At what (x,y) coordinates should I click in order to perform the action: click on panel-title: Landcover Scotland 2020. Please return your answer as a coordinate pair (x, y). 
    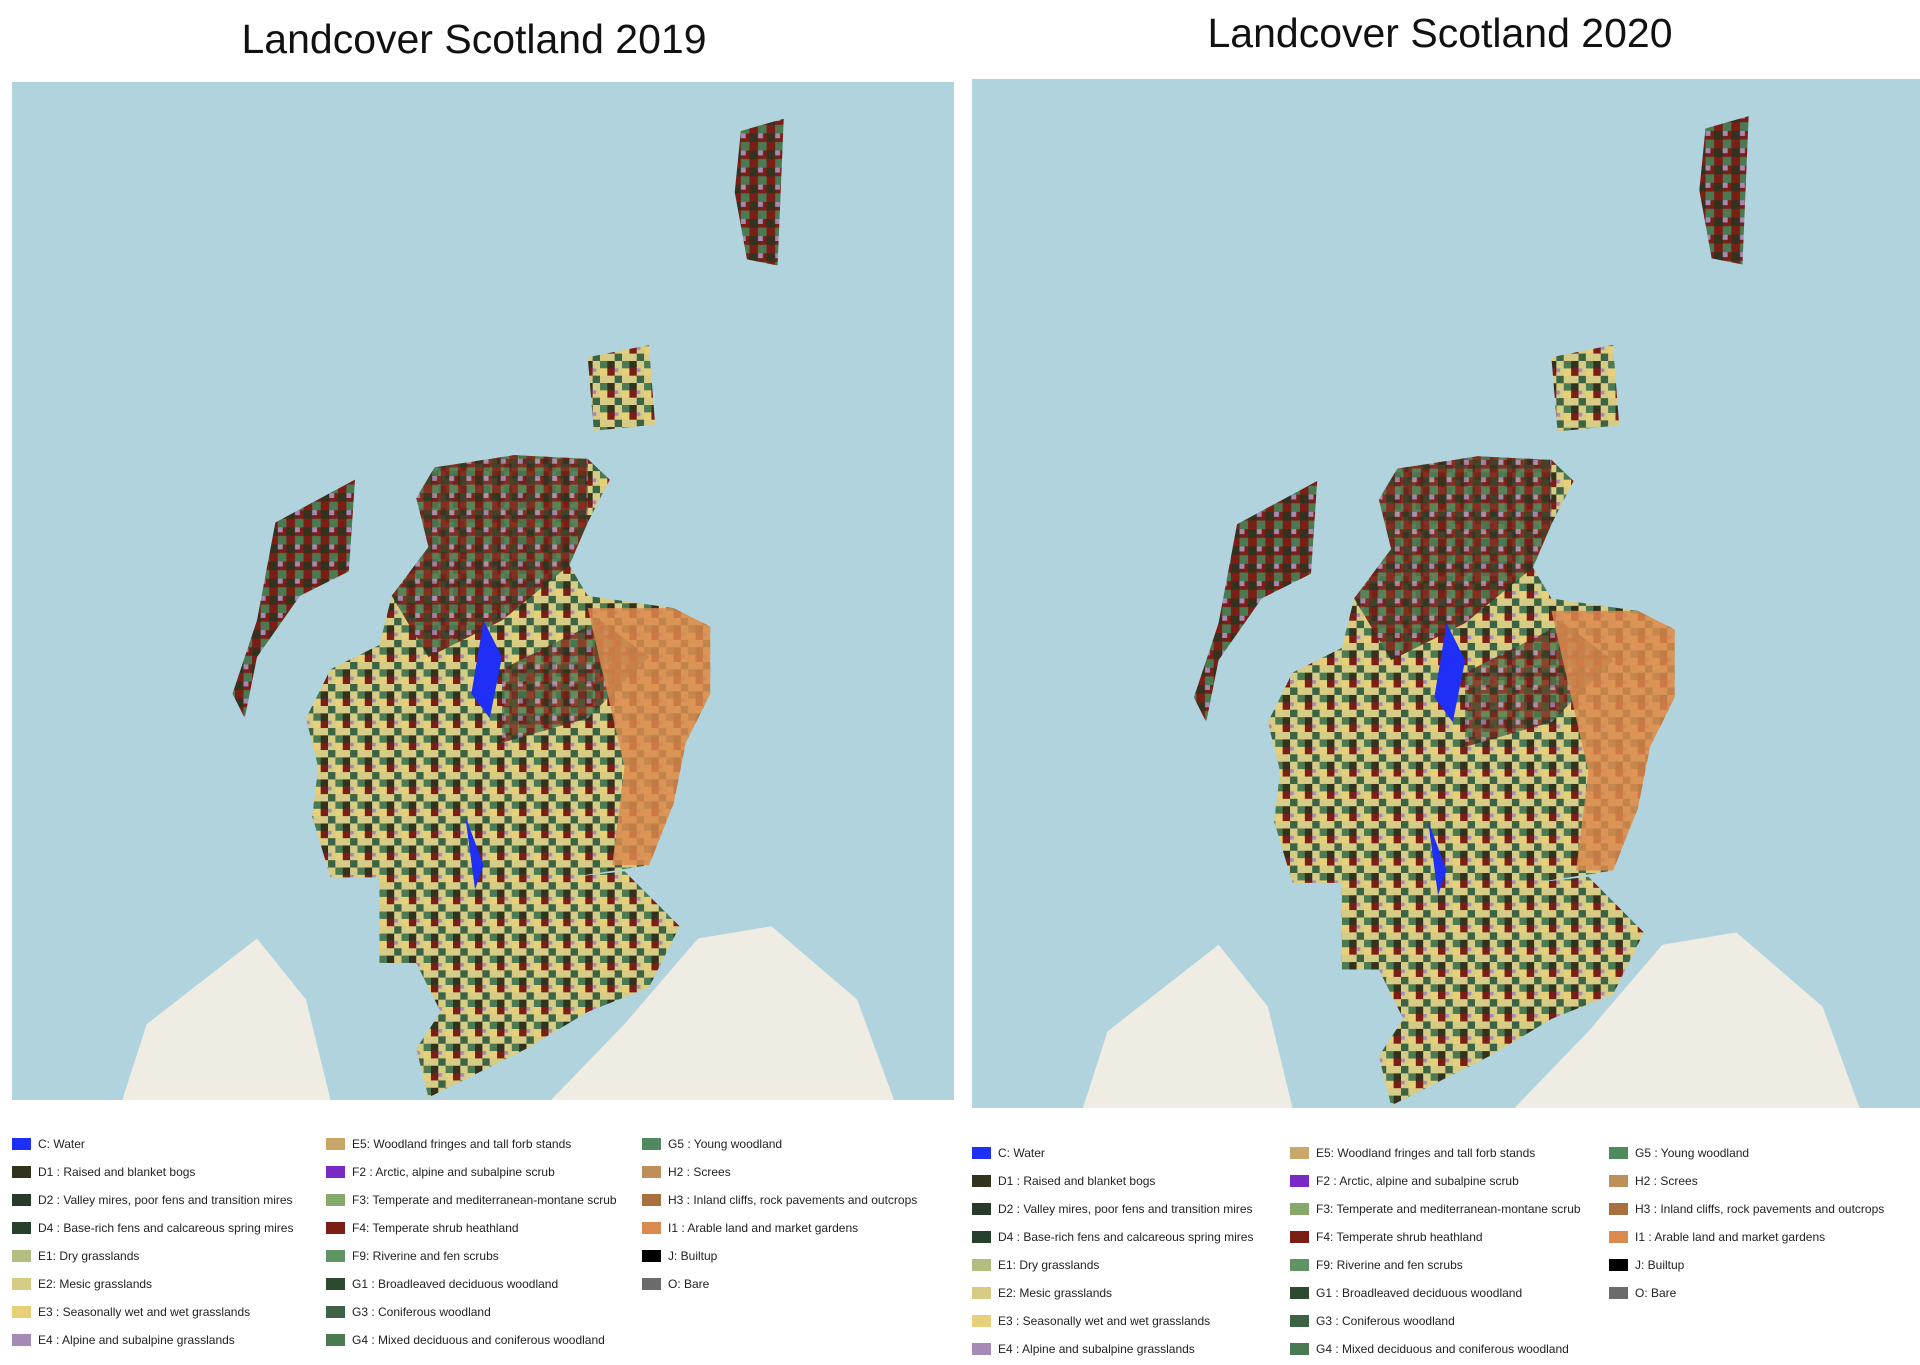
    Looking at the image, I should click on (1440, 33).